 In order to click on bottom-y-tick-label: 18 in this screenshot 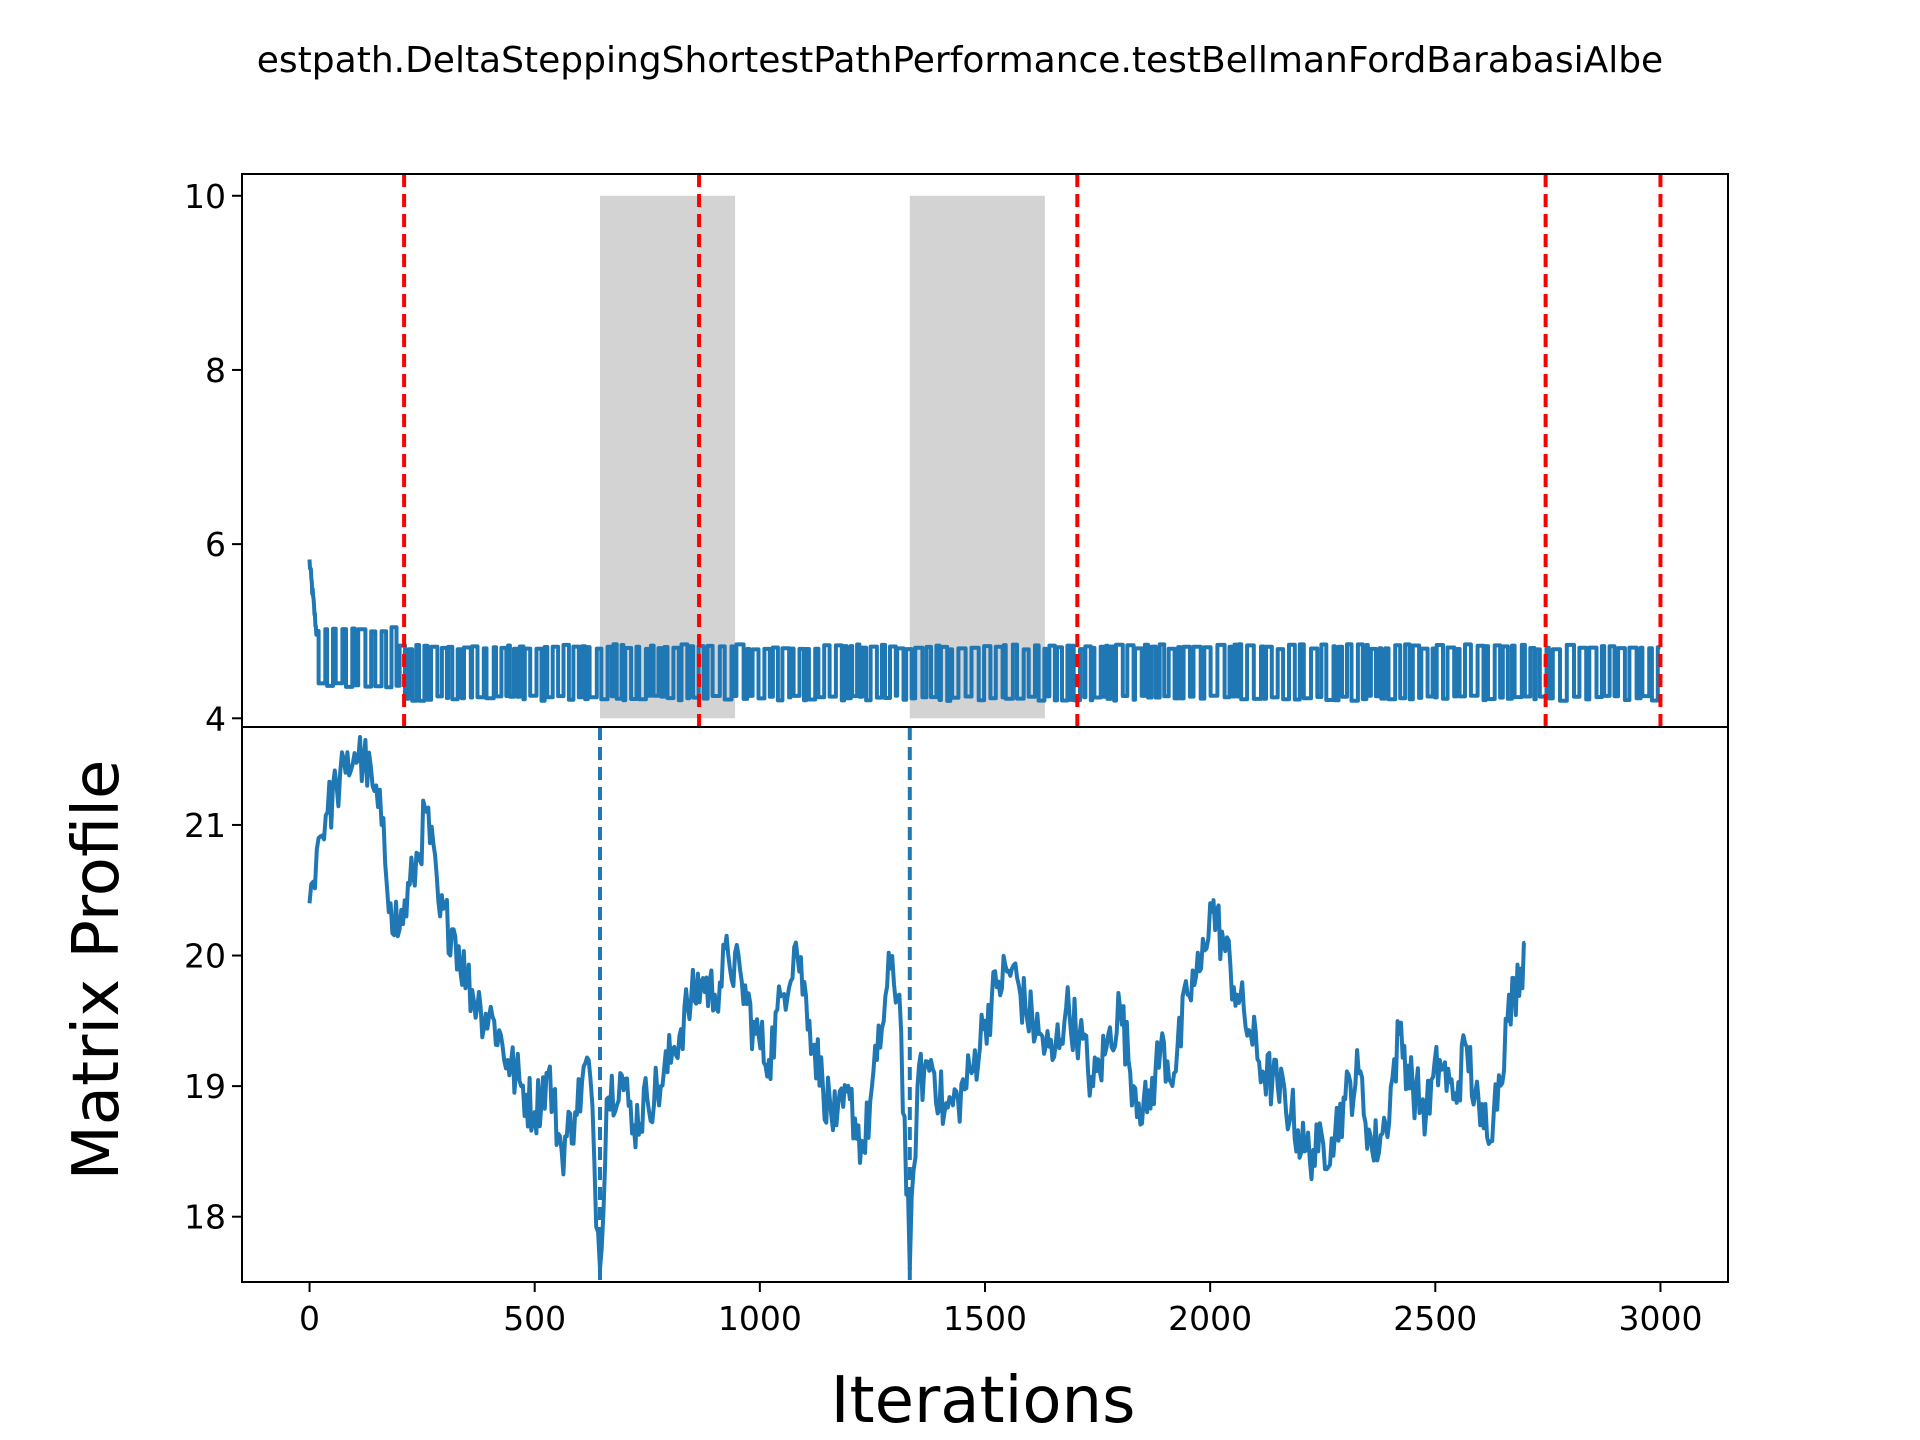, I will do `click(205, 1217)`.